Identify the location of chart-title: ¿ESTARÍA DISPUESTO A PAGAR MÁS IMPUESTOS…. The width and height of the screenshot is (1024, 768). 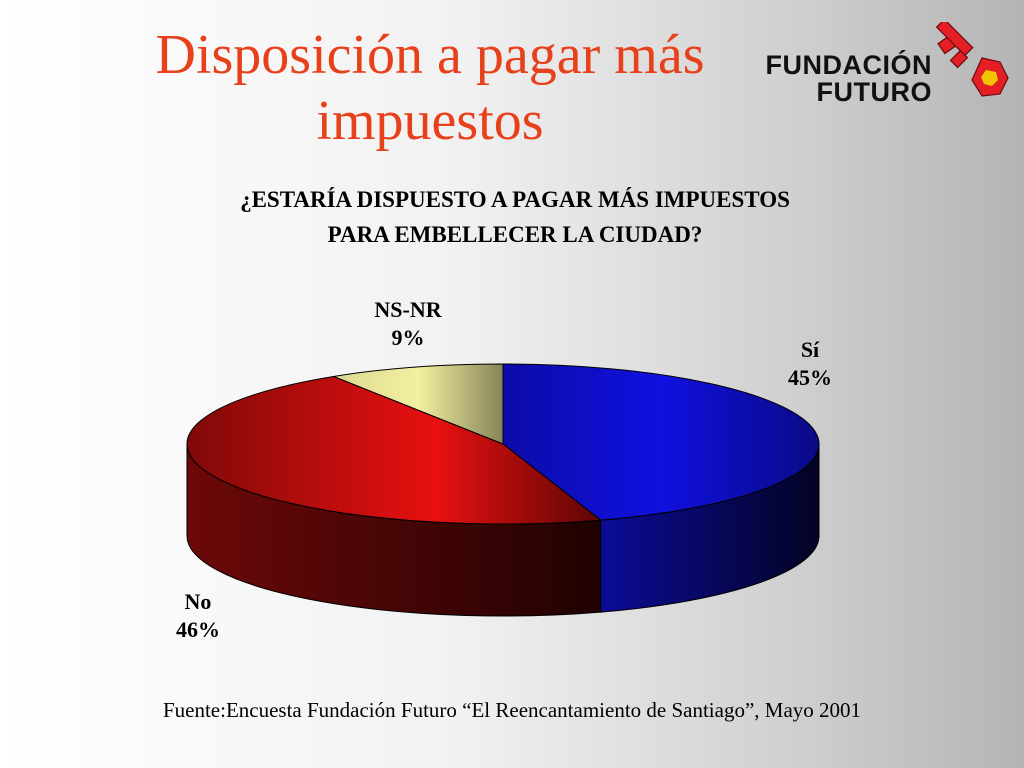
(515, 217).